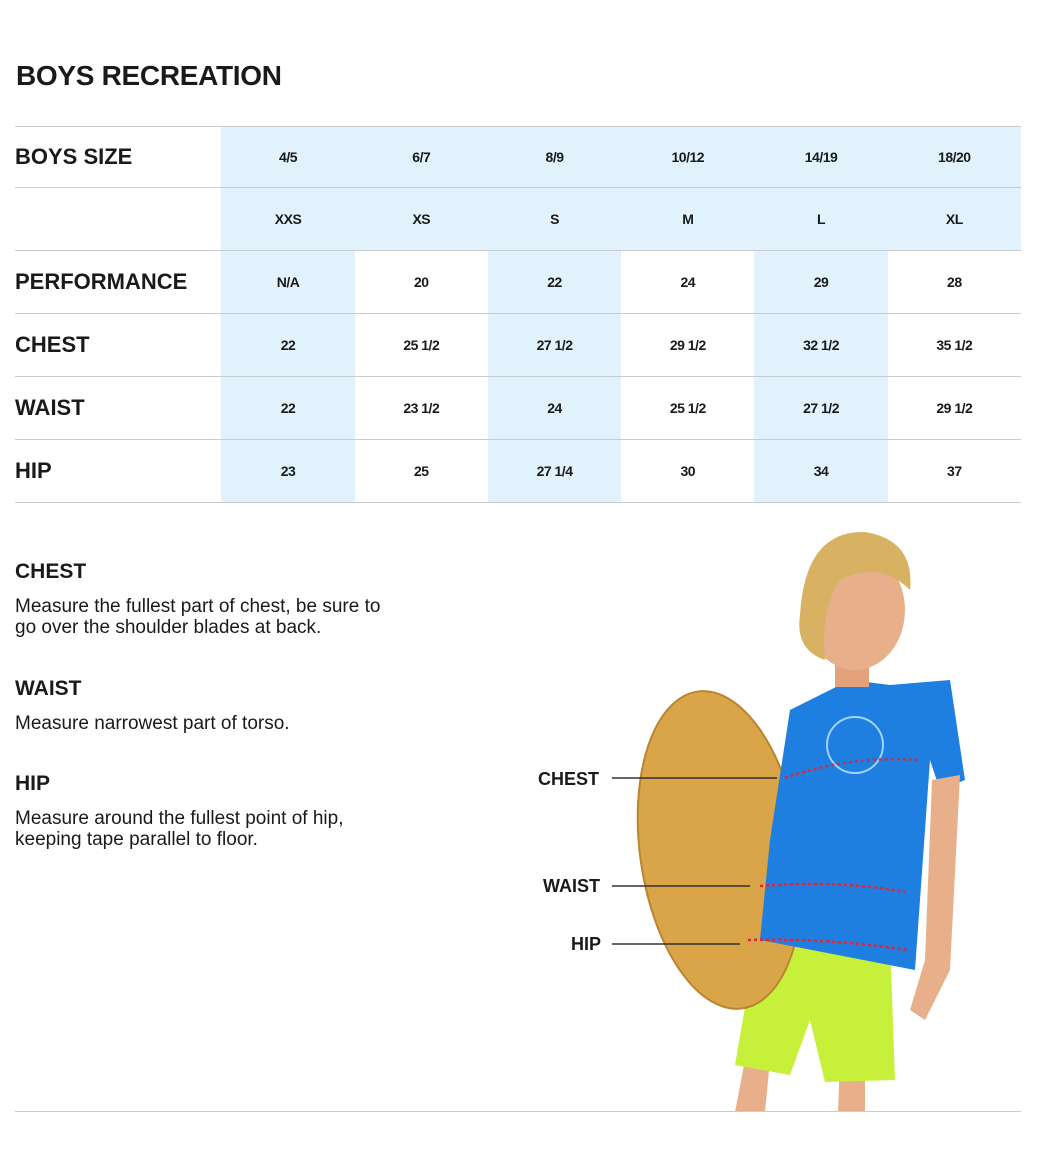 The image size is (1044, 1176). Describe the element at coordinates (954, 157) in the screenshot. I see `size-cell: 18/20` at that location.